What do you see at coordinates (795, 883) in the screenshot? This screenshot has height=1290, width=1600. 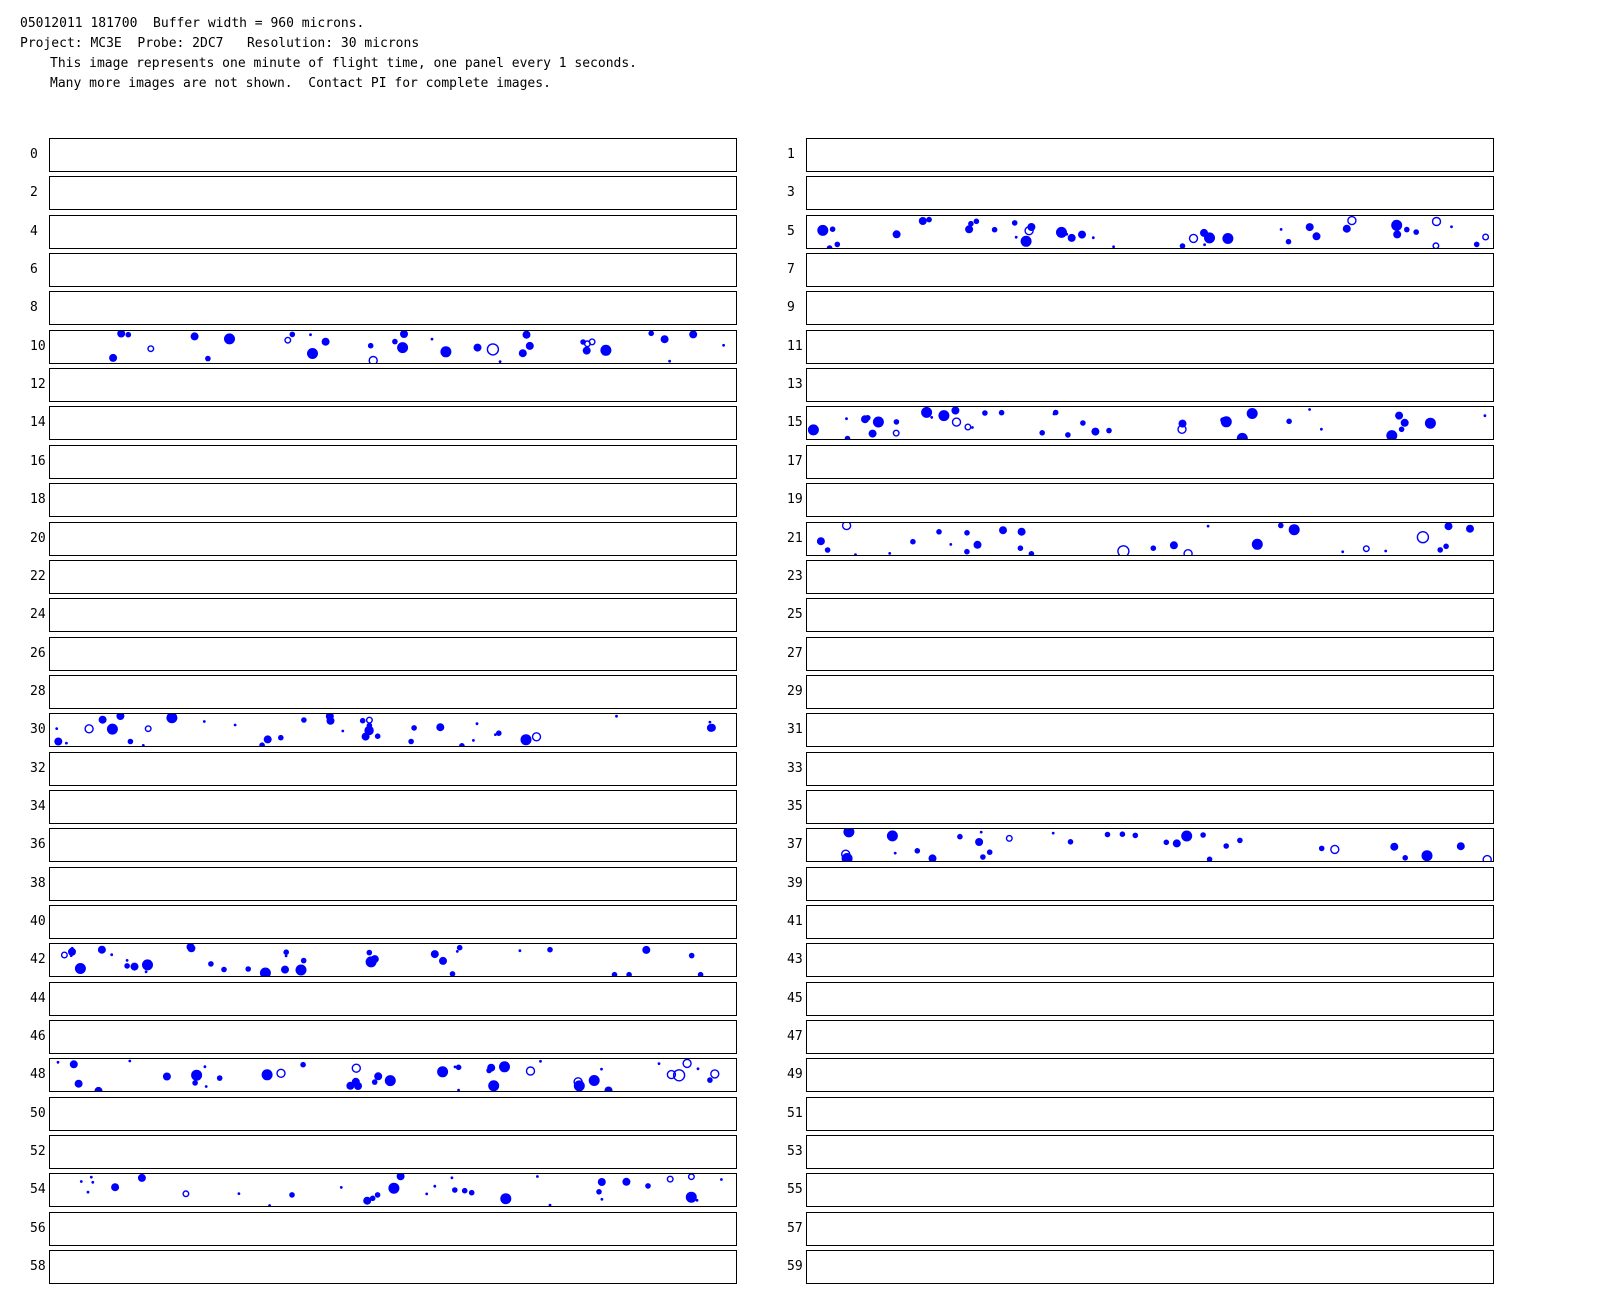 I see `panel-label: 39` at bounding box center [795, 883].